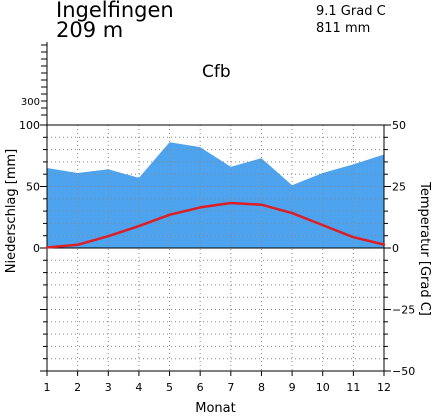  What do you see at coordinates (343, 28) in the screenshot?
I see `annual-precipitation: 811 mm` at bounding box center [343, 28].